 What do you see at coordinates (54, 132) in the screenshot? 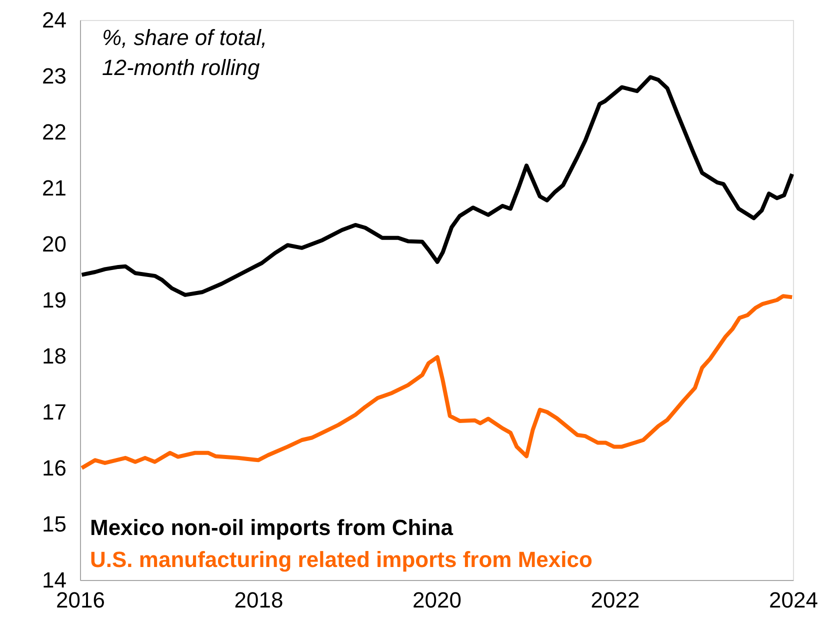
I see `y-tick-label: 22` at bounding box center [54, 132].